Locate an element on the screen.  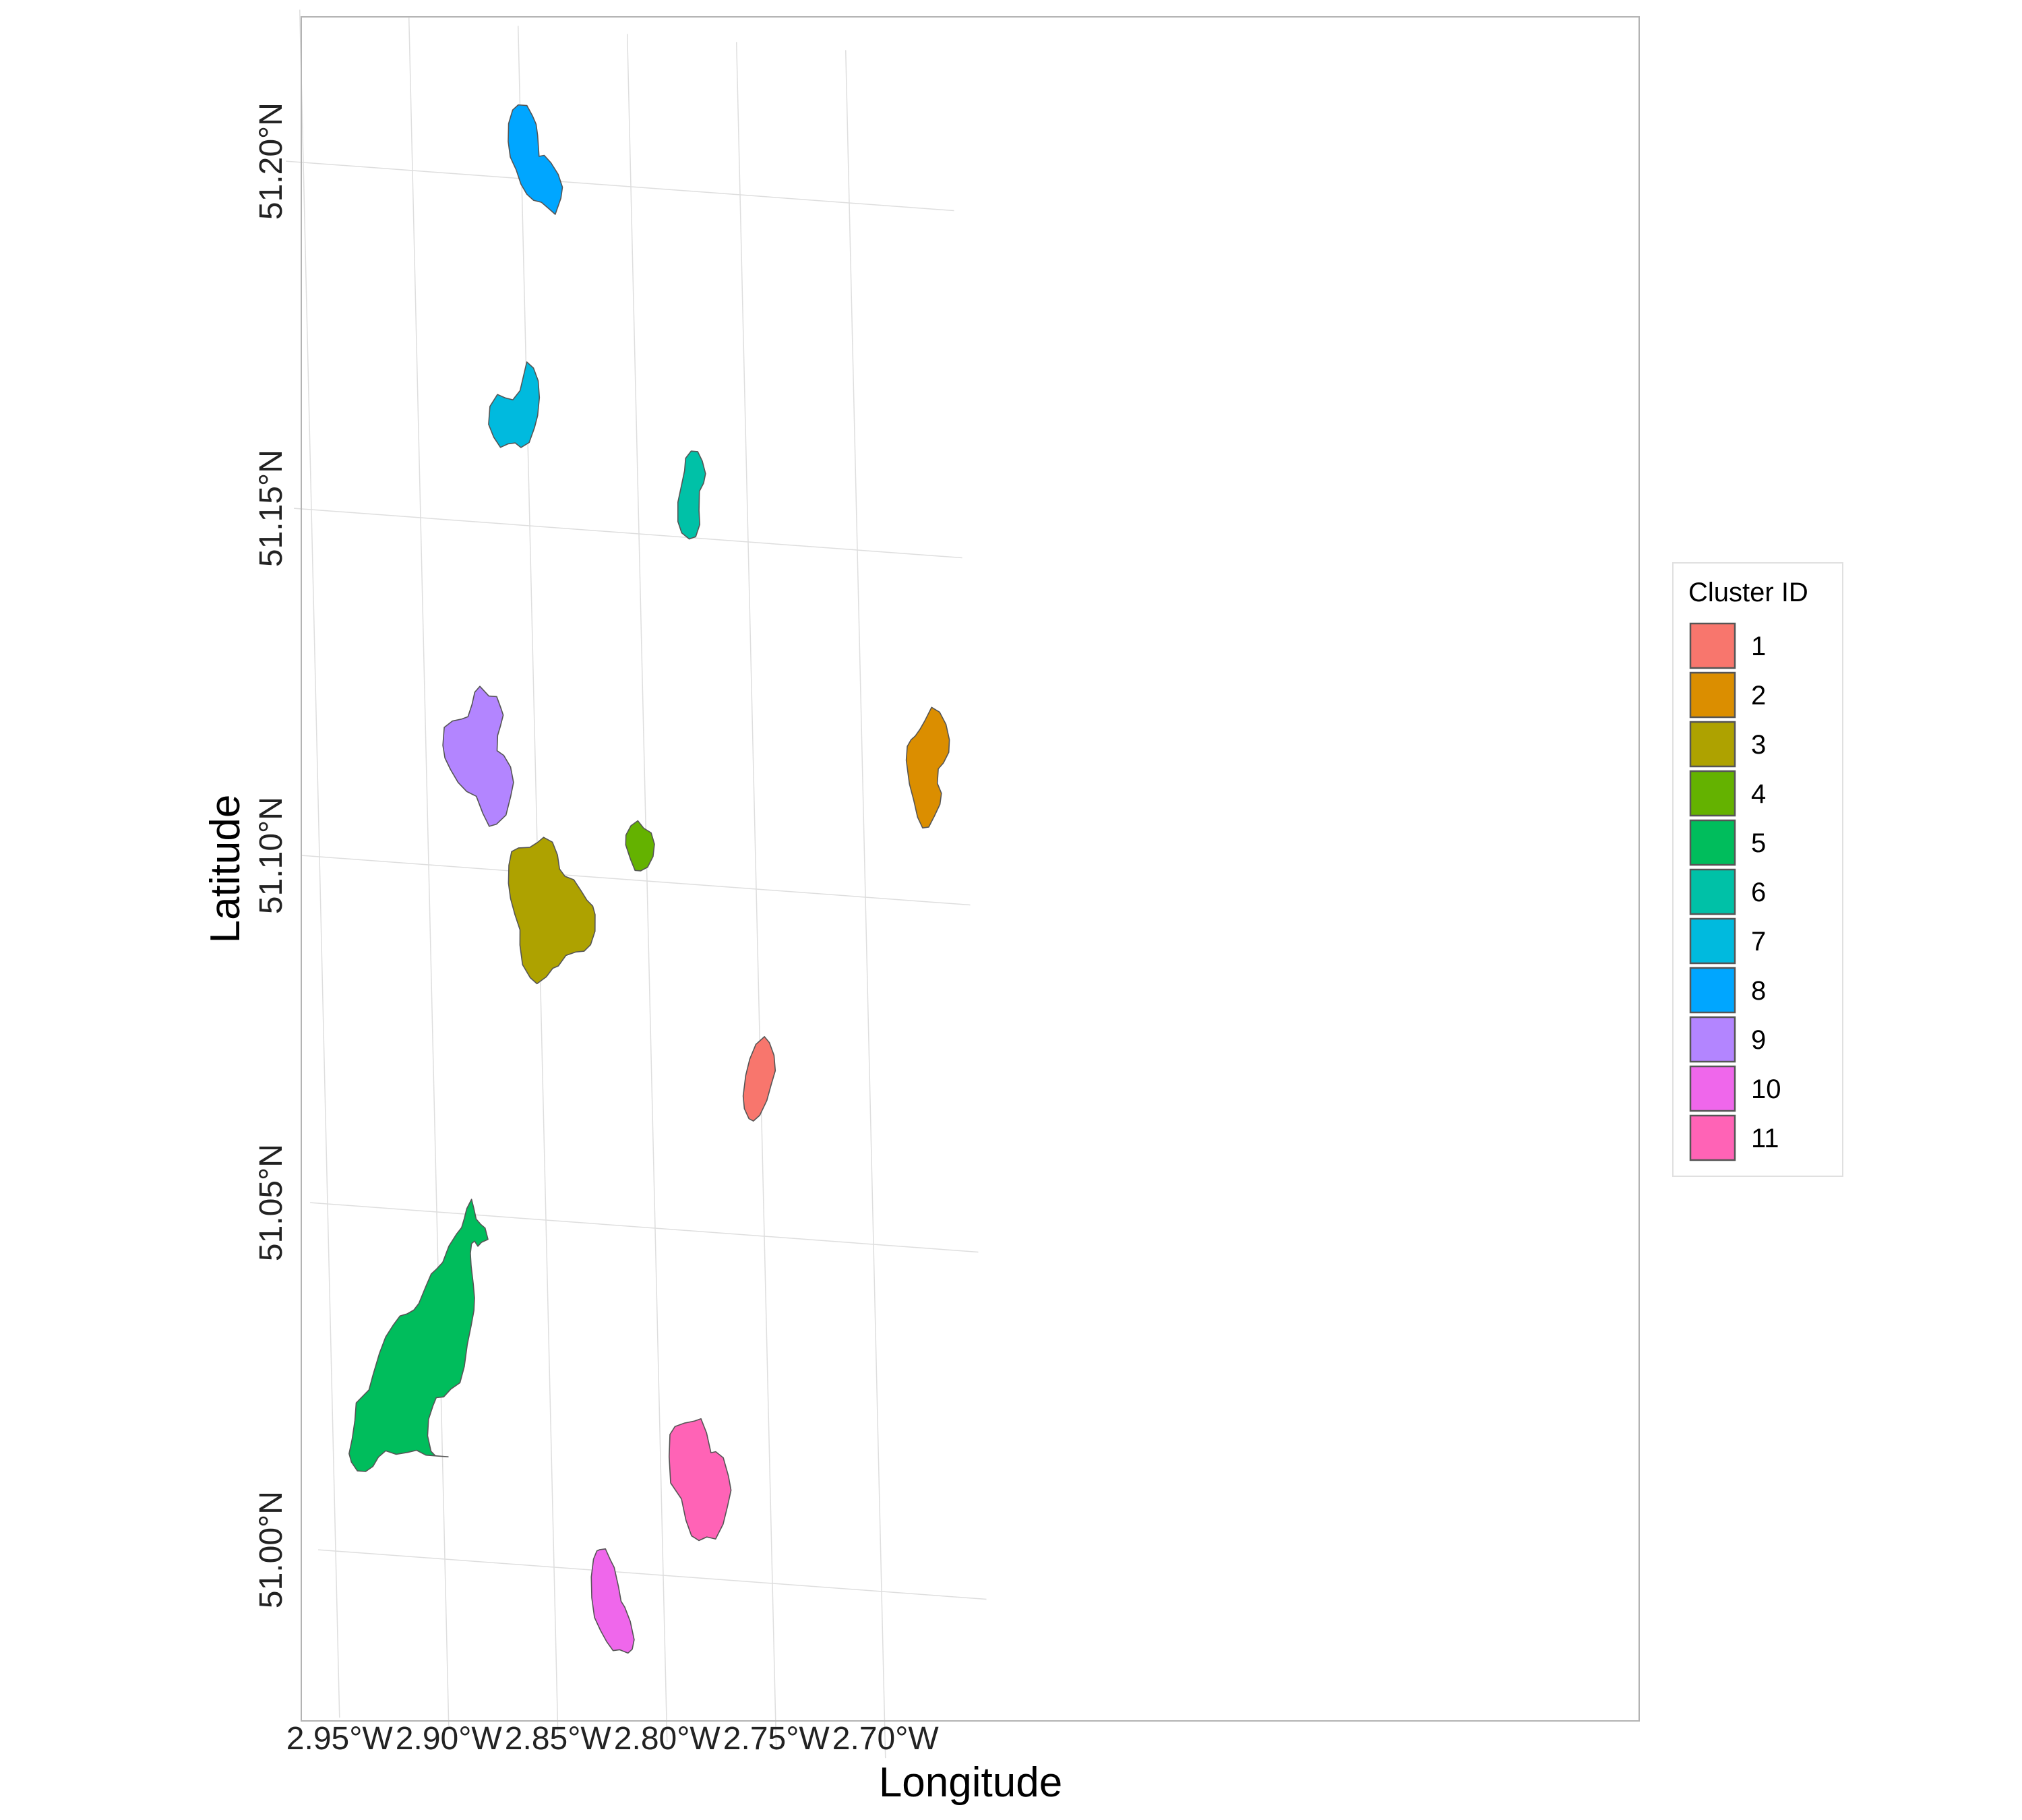
x-tick-label: 2.75°W is located at coordinates (776, 1739).